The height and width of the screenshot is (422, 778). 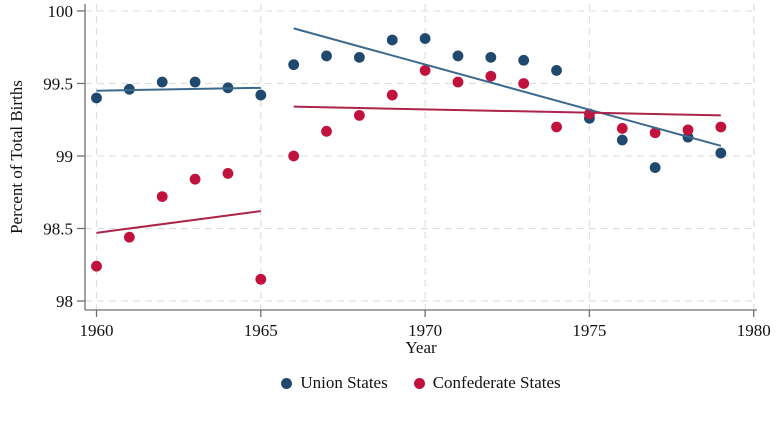 I want to click on y-axis-title: Percent of Total Births, so click(x=16, y=157).